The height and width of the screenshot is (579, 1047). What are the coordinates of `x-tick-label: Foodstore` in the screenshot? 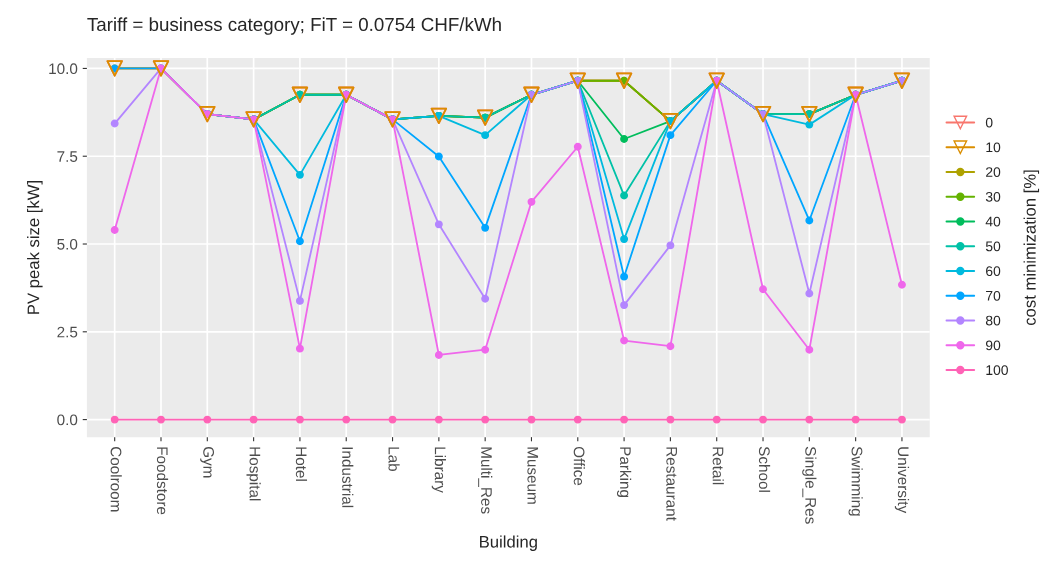 It's located at (162, 481).